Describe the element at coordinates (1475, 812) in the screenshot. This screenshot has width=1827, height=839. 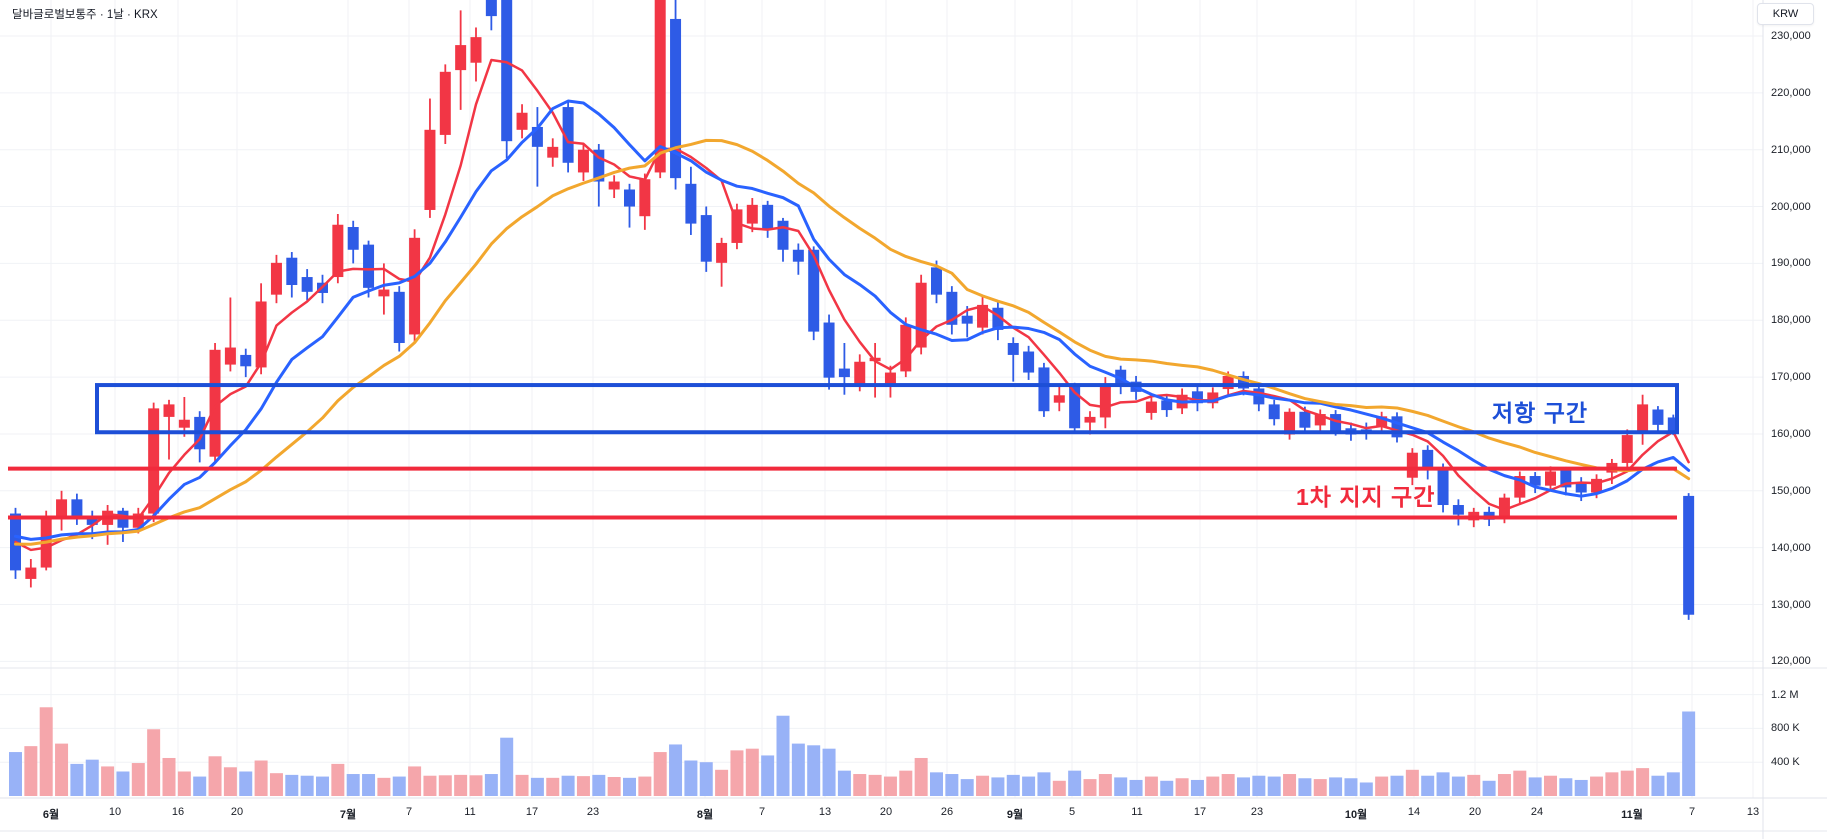
I see `time-axis-label: 20` at that location.